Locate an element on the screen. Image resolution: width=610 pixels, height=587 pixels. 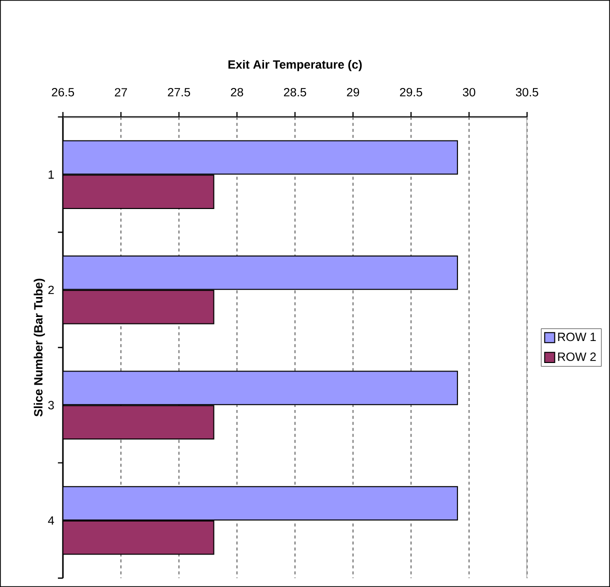
x-tick-label: 29.5 is located at coordinates (411, 92).